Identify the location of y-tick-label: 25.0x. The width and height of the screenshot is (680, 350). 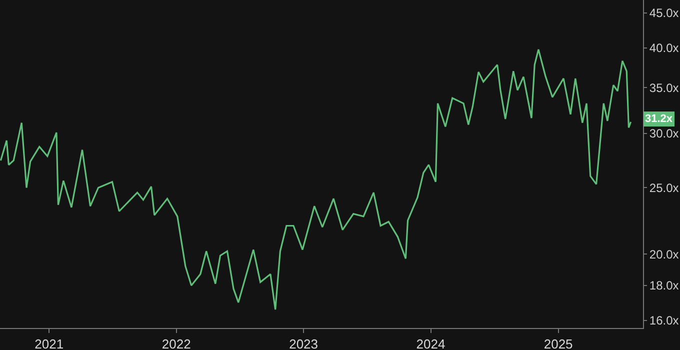
(664, 187).